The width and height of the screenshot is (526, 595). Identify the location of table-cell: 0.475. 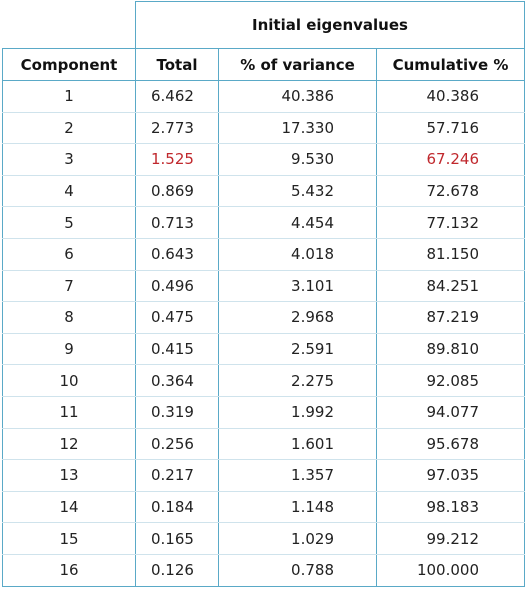
(177, 317).